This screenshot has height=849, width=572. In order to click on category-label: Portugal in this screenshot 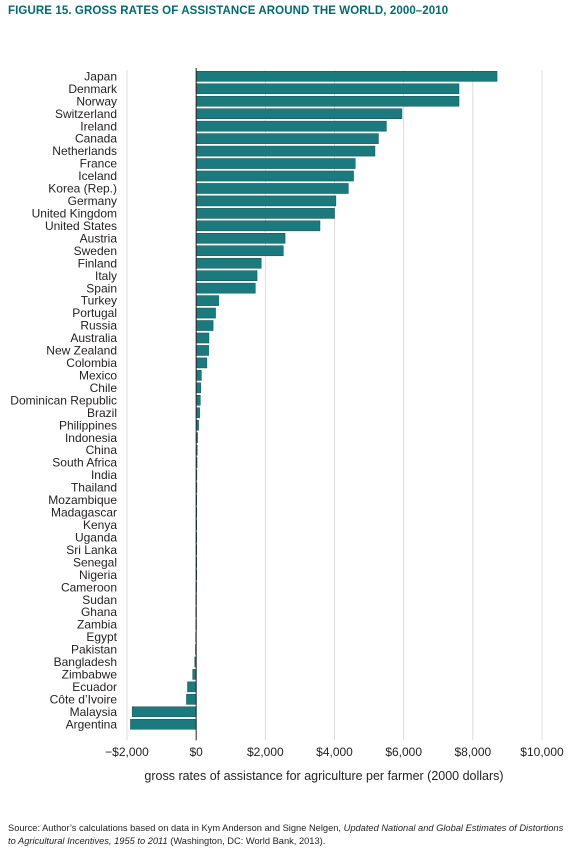, I will do `click(94, 313)`.